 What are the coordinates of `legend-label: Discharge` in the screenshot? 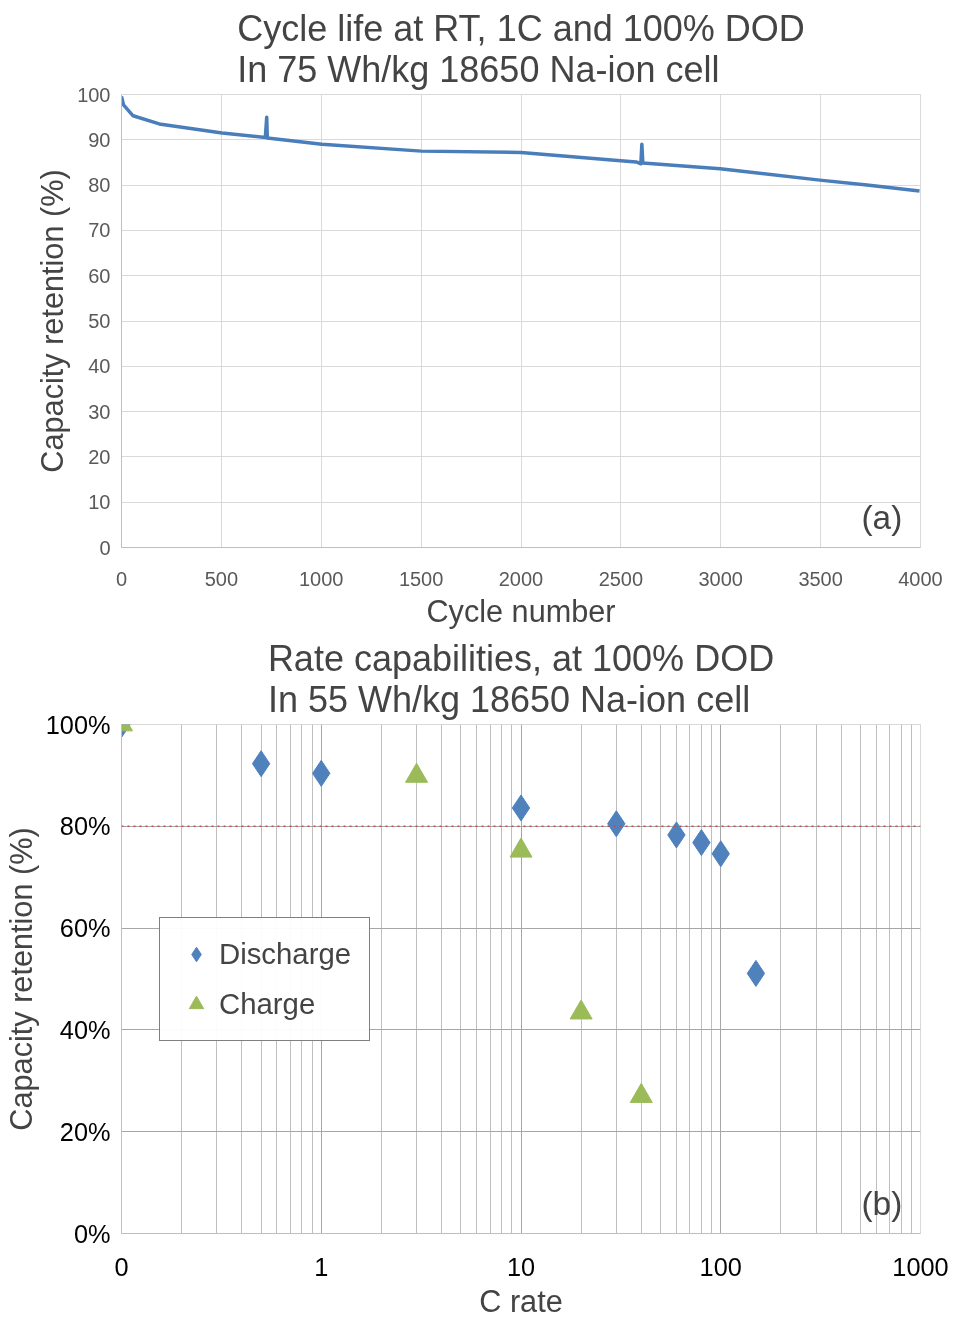 It's located at (285, 953).